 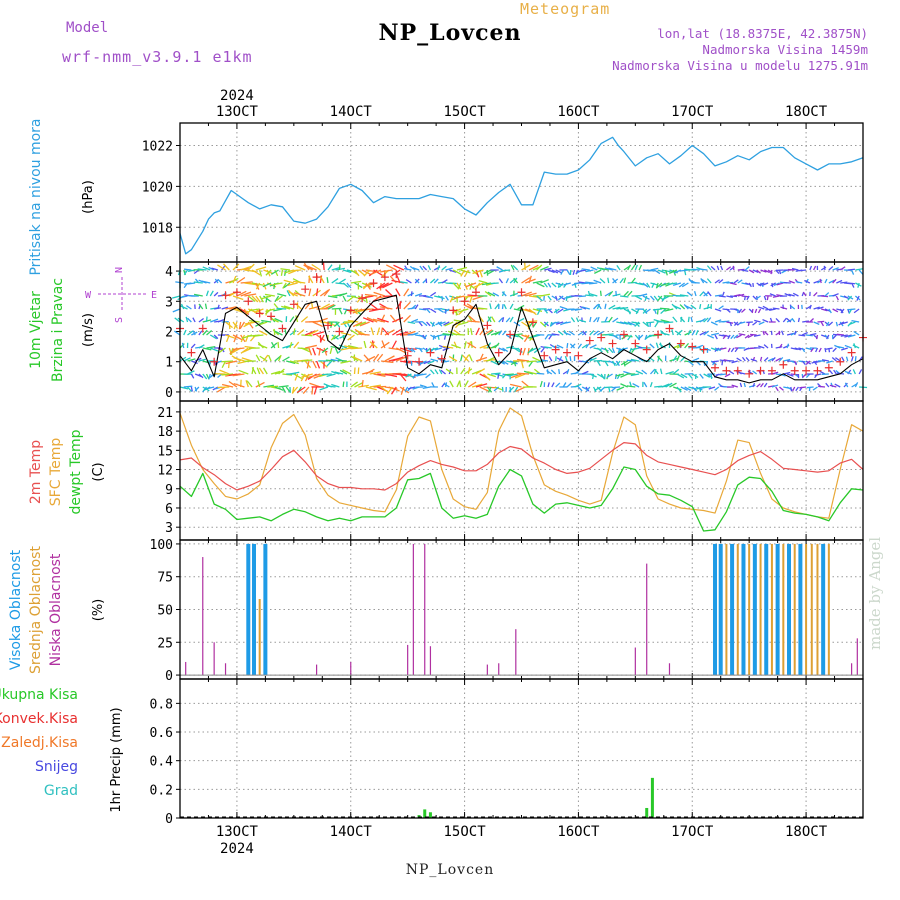 What do you see at coordinates (36, 330) in the screenshot?
I see `wind-axis-label-1: 10m Vjetar` at bounding box center [36, 330].